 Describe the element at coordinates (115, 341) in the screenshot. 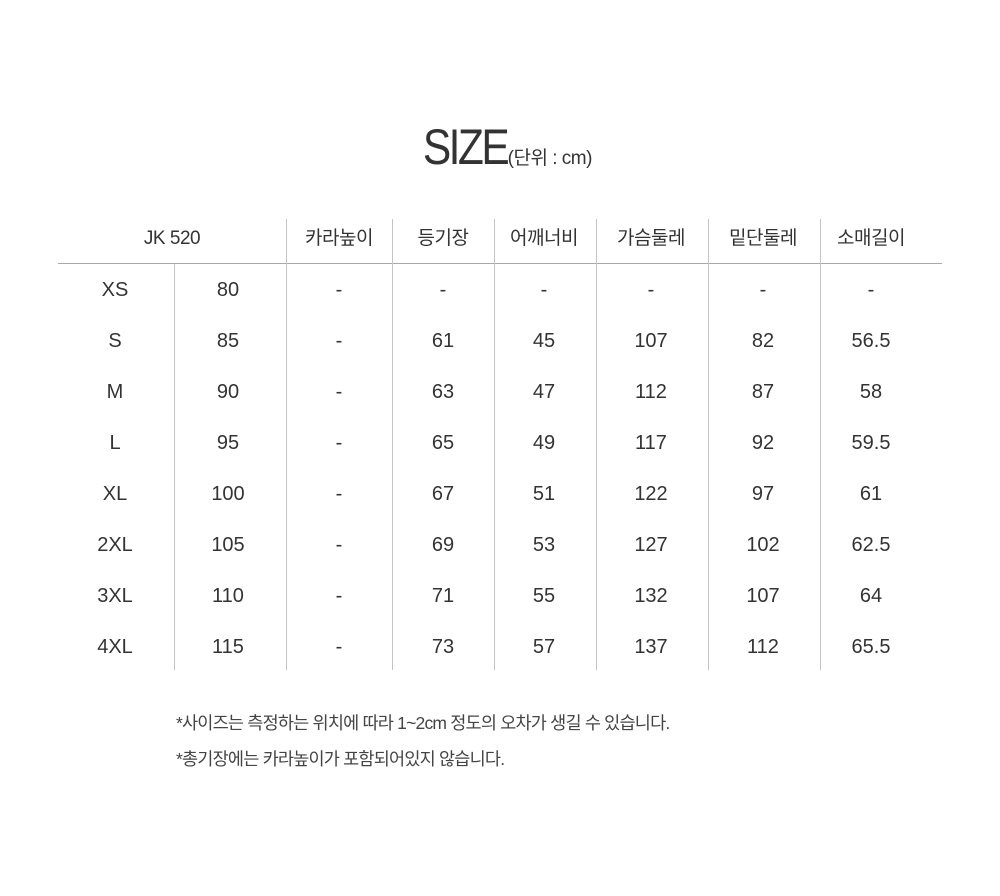

I see `size-label: S` at that location.